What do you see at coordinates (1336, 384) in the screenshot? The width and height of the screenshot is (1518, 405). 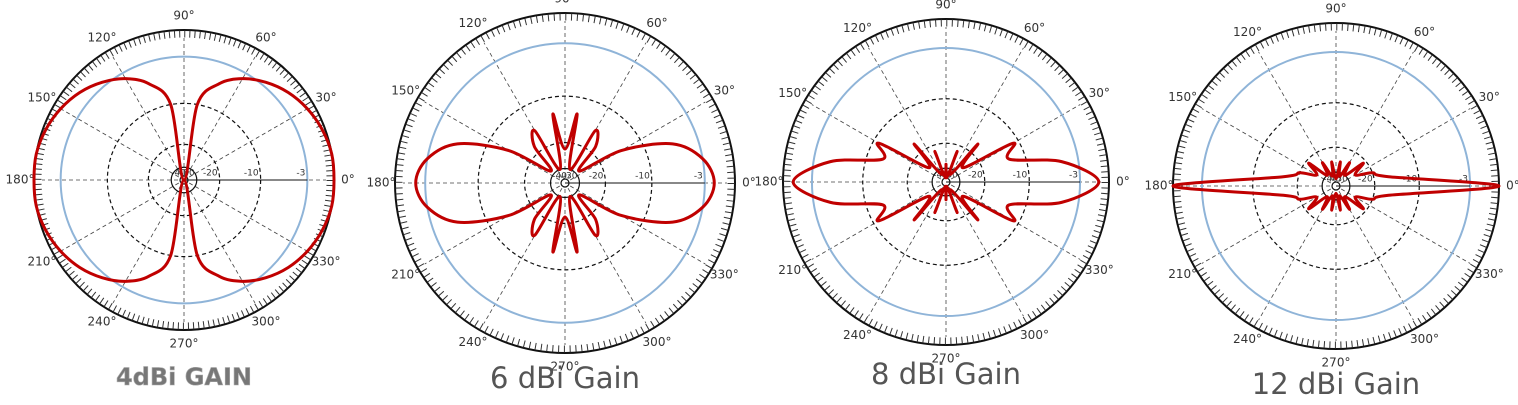 I see `caption: 12 dBi Gain` at bounding box center [1336, 384].